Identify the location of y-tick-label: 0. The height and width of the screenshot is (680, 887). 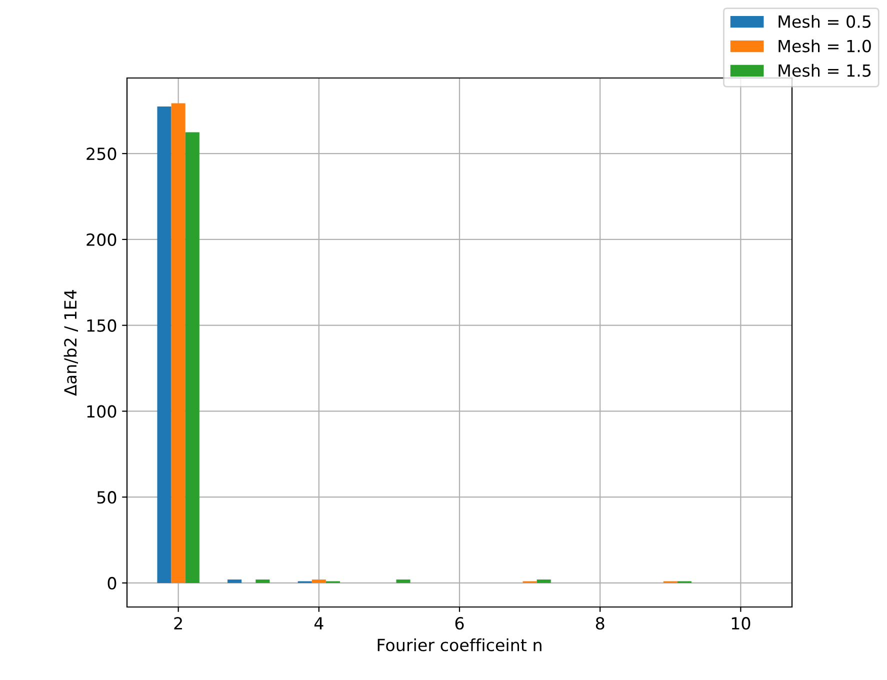
(112, 583).